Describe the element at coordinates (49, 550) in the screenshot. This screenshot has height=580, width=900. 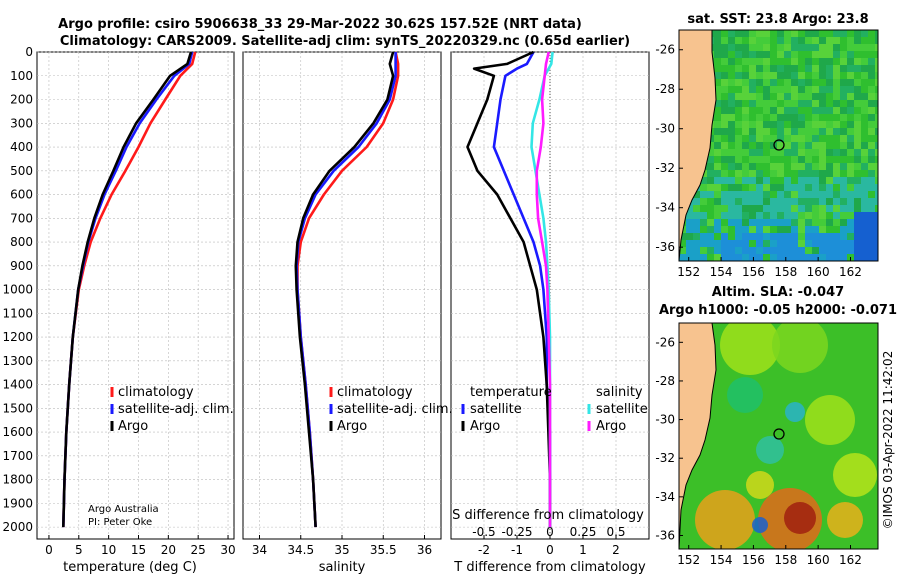
I see `x-tick-label: 0` at that location.